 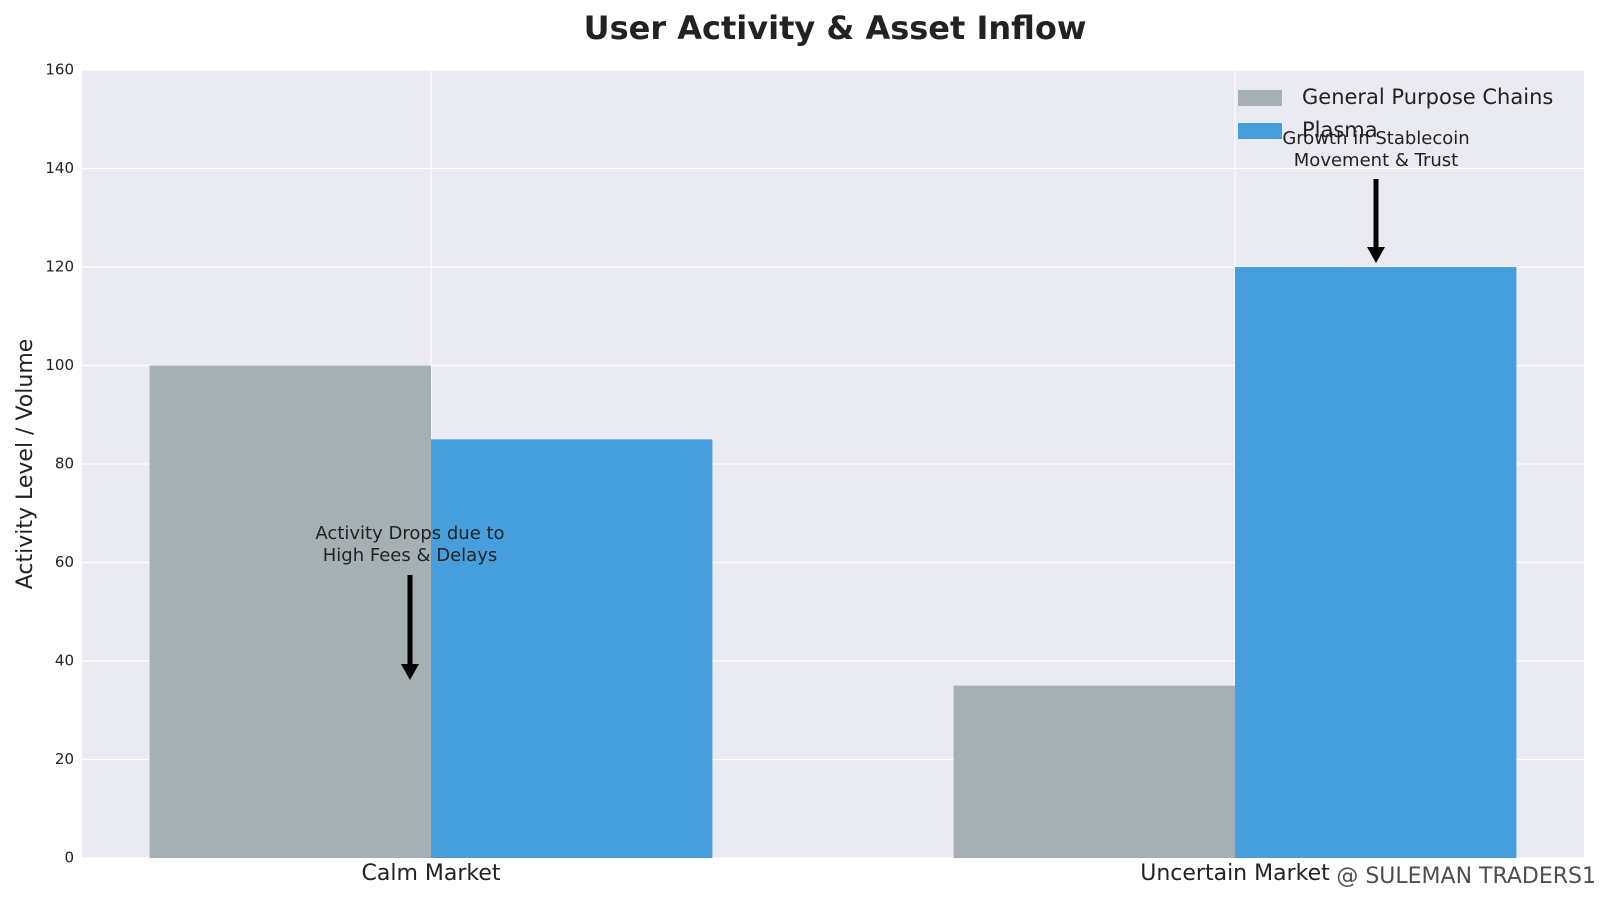 I want to click on chart-title: User Activity & Asset Inflow, so click(x=835, y=28).